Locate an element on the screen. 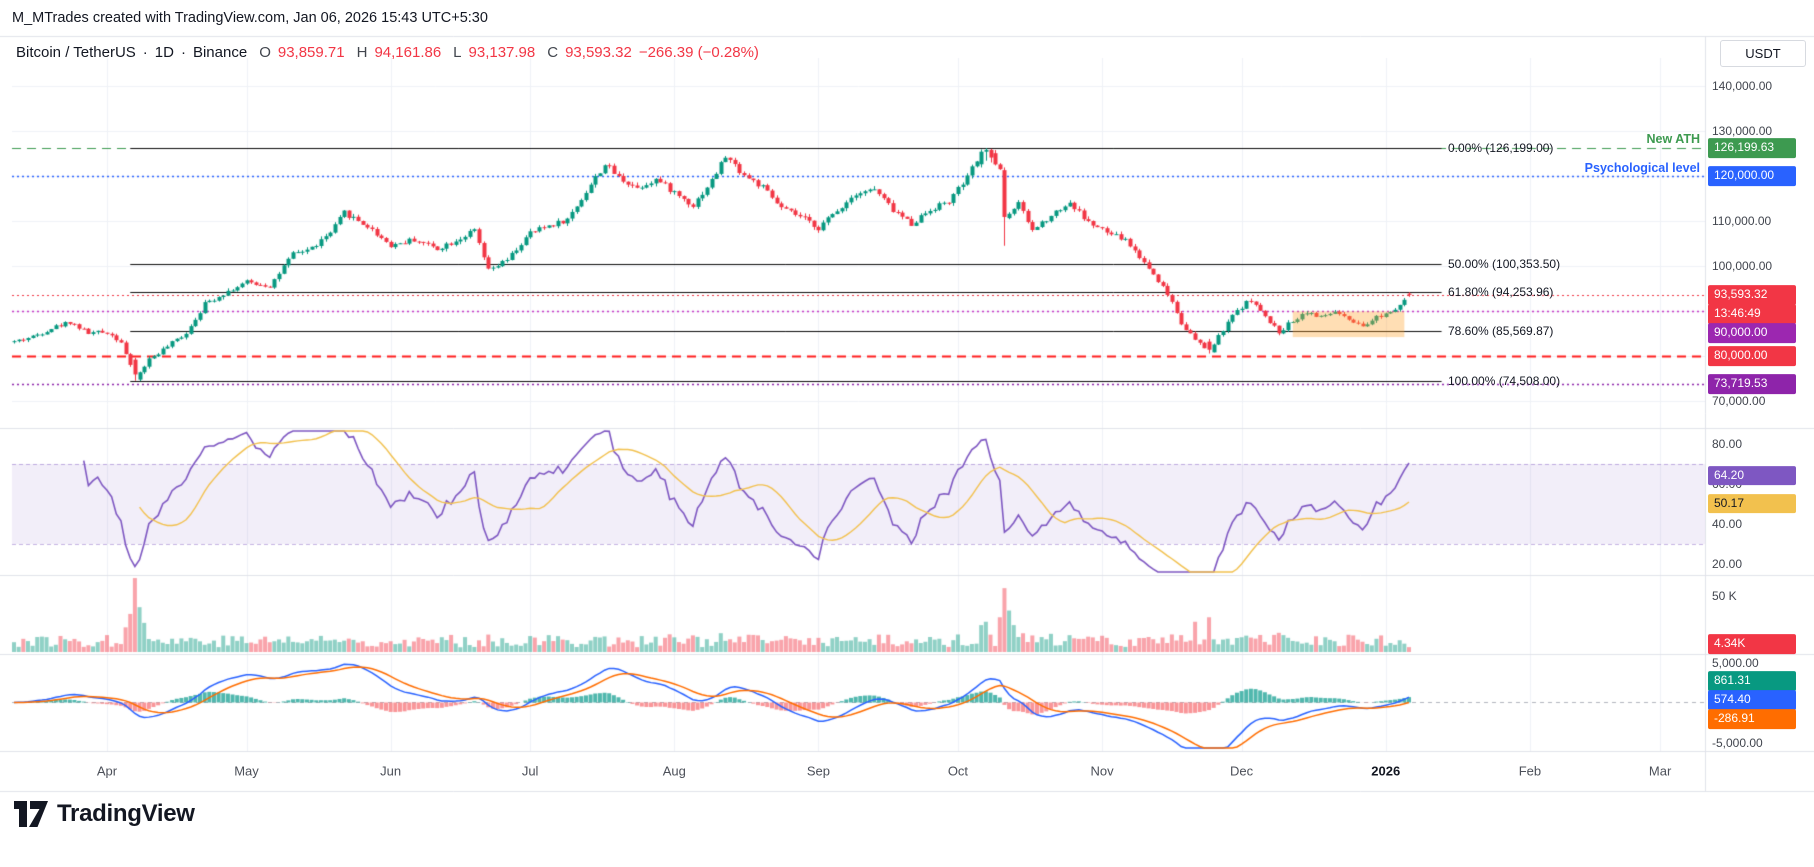  tradingview-logo-text: TradingView is located at coordinates (126, 813).